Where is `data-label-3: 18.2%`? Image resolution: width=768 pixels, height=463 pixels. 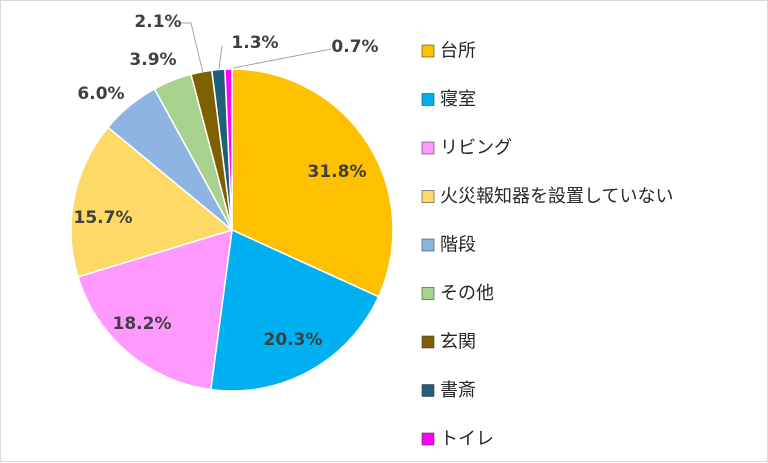 data-label-3: 18.2% is located at coordinates (142, 324).